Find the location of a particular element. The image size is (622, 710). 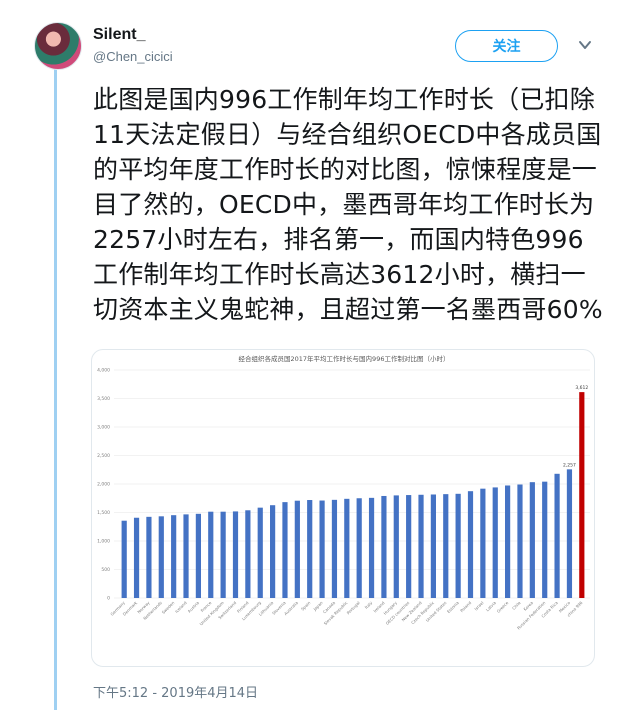

y-tick-label: 1,000 is located at coordinates (103, 542).